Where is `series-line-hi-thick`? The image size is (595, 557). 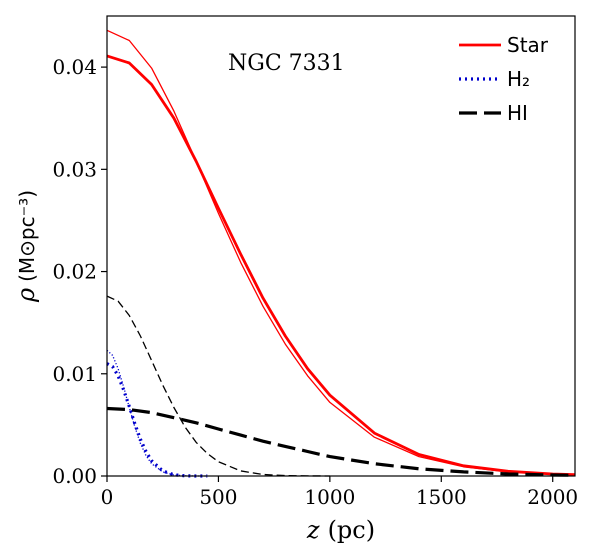
series-line-hi-thick is located at coordinates (341, 441).